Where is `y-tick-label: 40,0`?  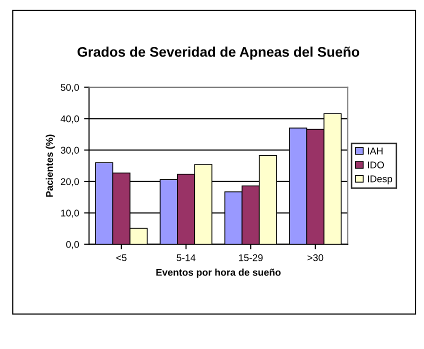 y-tick-label: 40,0 is located at coordinates (69, 119).